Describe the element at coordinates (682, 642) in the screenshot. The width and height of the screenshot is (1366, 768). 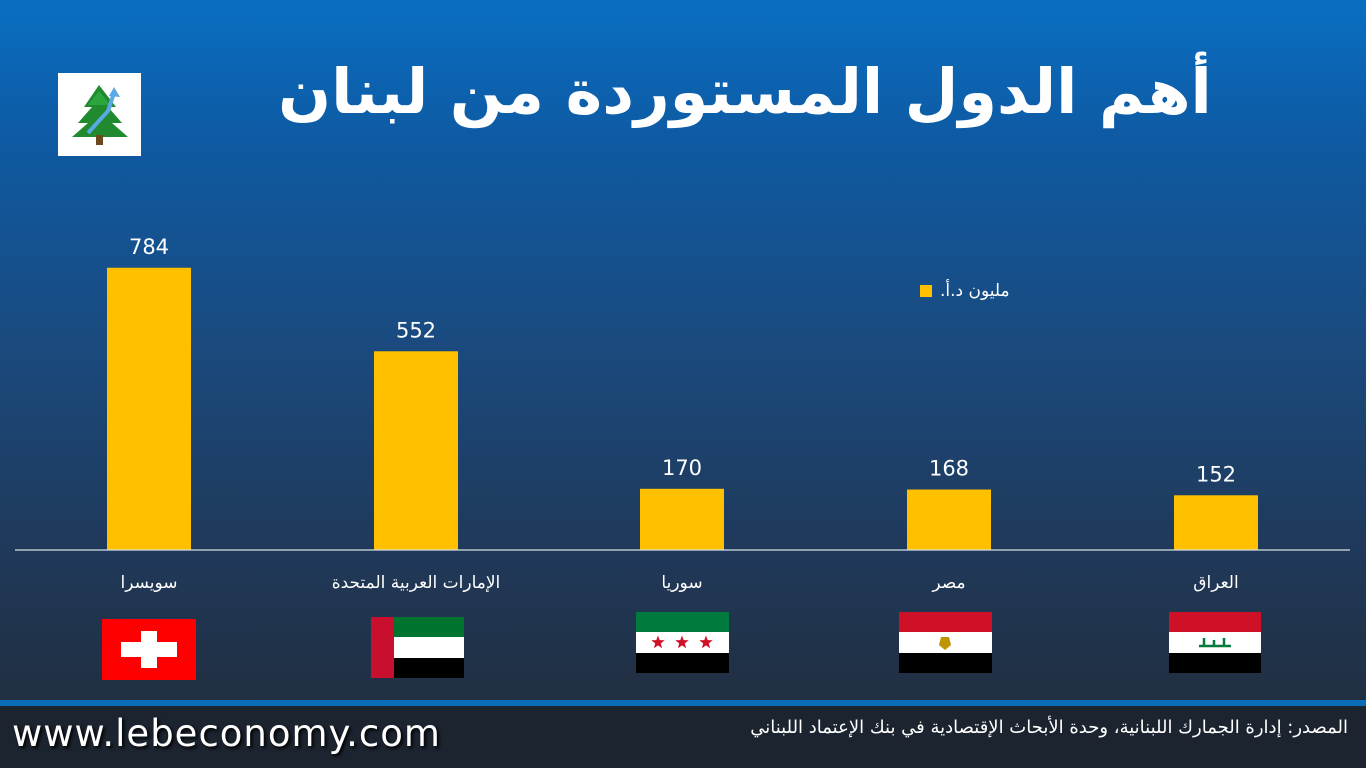
I see `syria-flag` at that location.